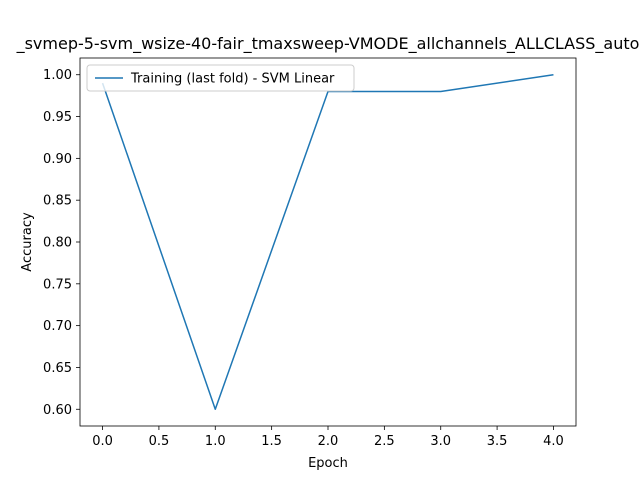 The height and width of the screenshot is (480, 640). Describe the element at coordinates (102, 441) in the screenshot. I see `x-tick-label: 0.0` at that location.